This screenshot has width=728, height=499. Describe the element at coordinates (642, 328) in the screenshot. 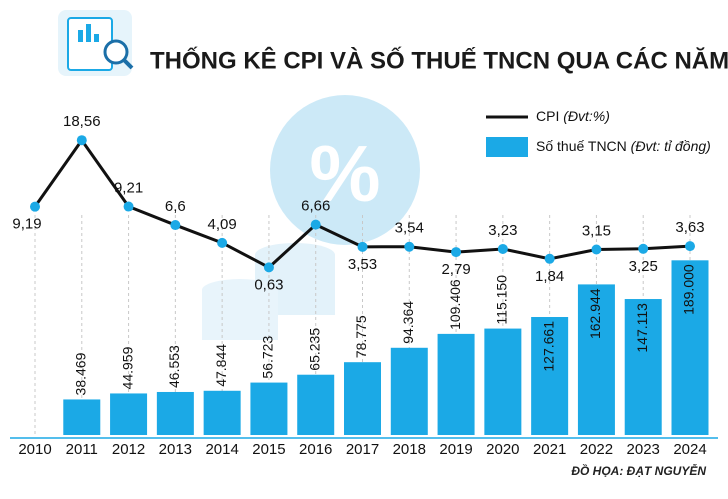

I see `bar-value-label: 147.113` at that location.